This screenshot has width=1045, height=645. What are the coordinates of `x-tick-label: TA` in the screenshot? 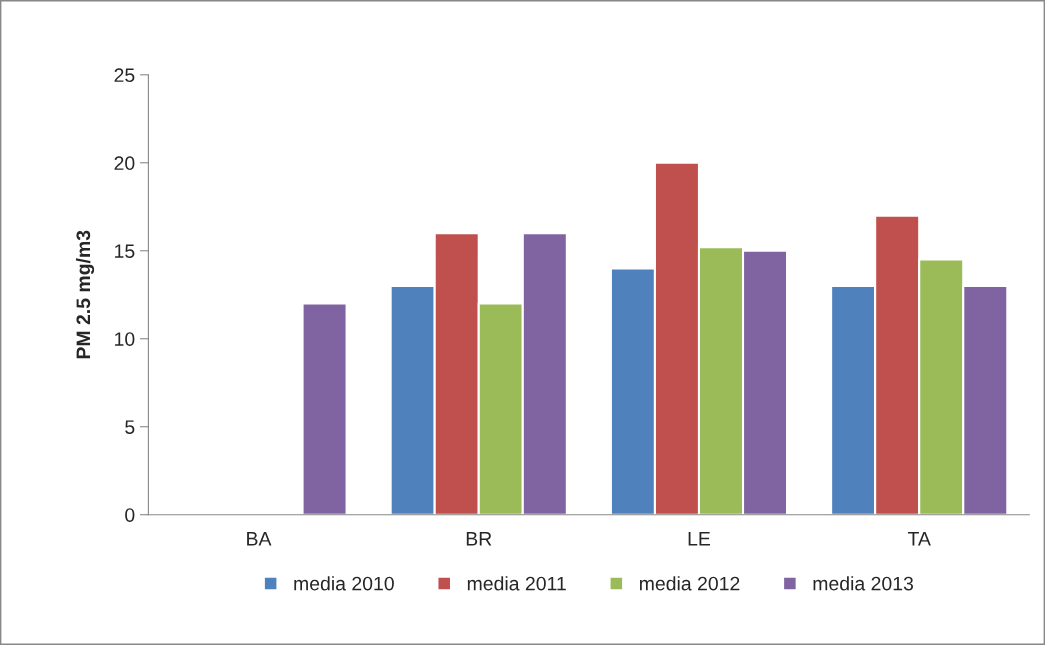 It's located at (919, 539).